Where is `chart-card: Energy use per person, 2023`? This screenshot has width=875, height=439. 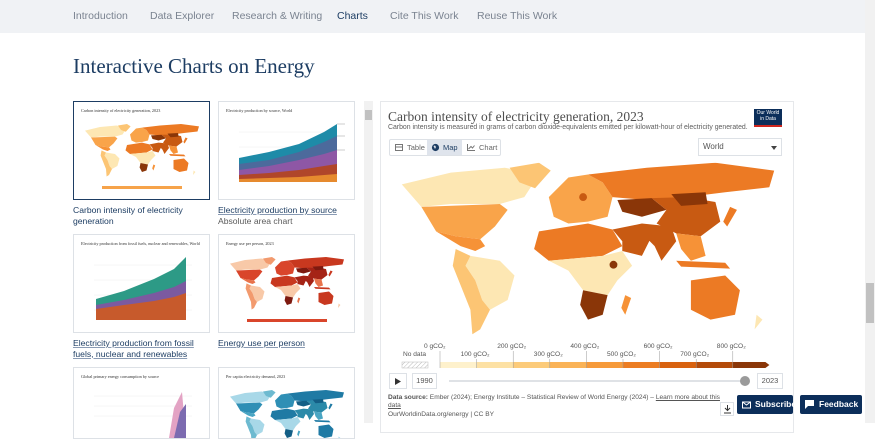 chart-card: Energy use per person, 2023 is located at coordinates (286, 283).